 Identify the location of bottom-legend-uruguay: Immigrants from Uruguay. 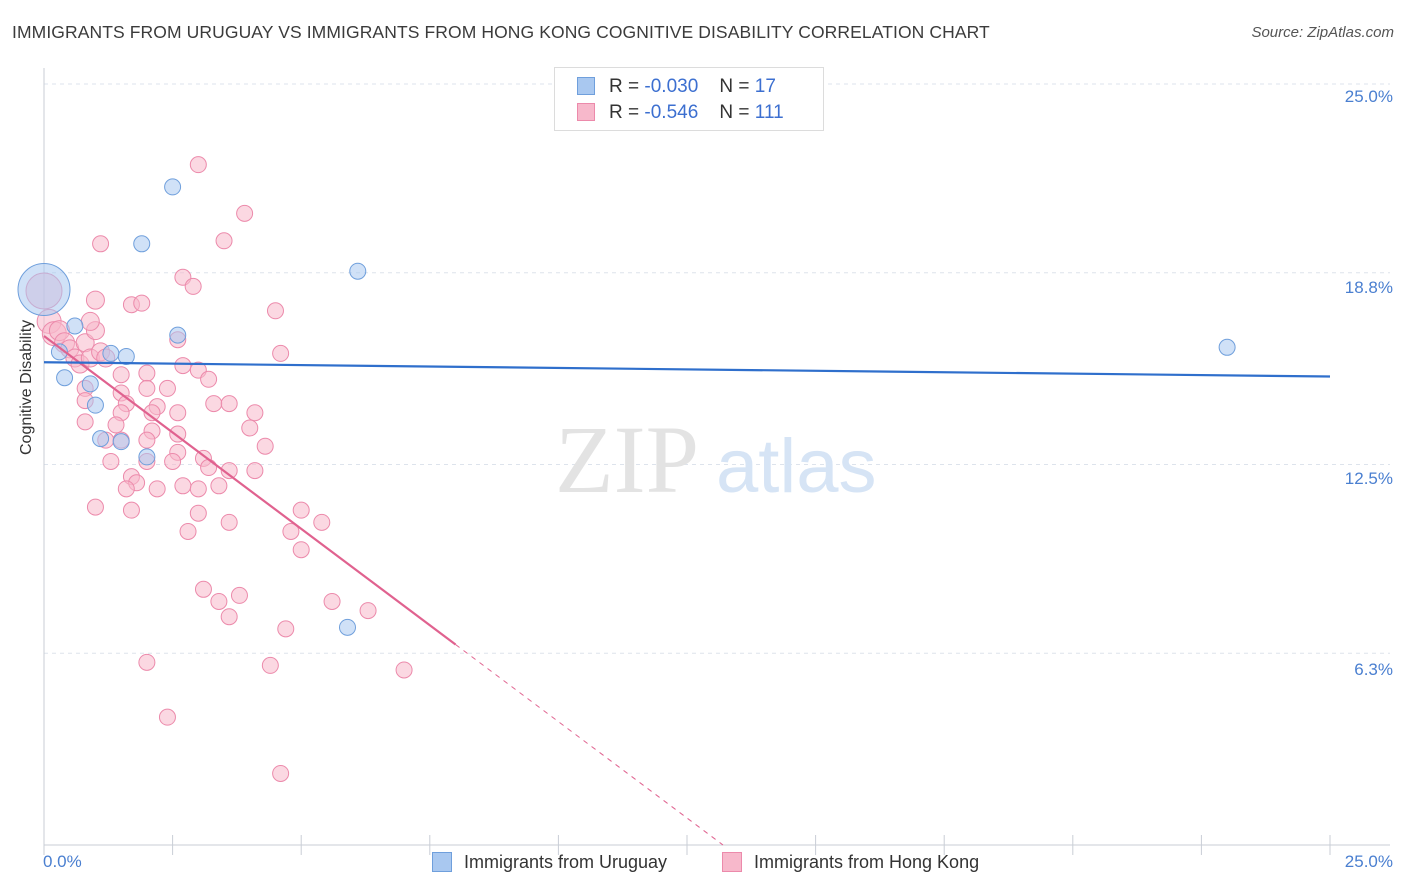
(549, 862).